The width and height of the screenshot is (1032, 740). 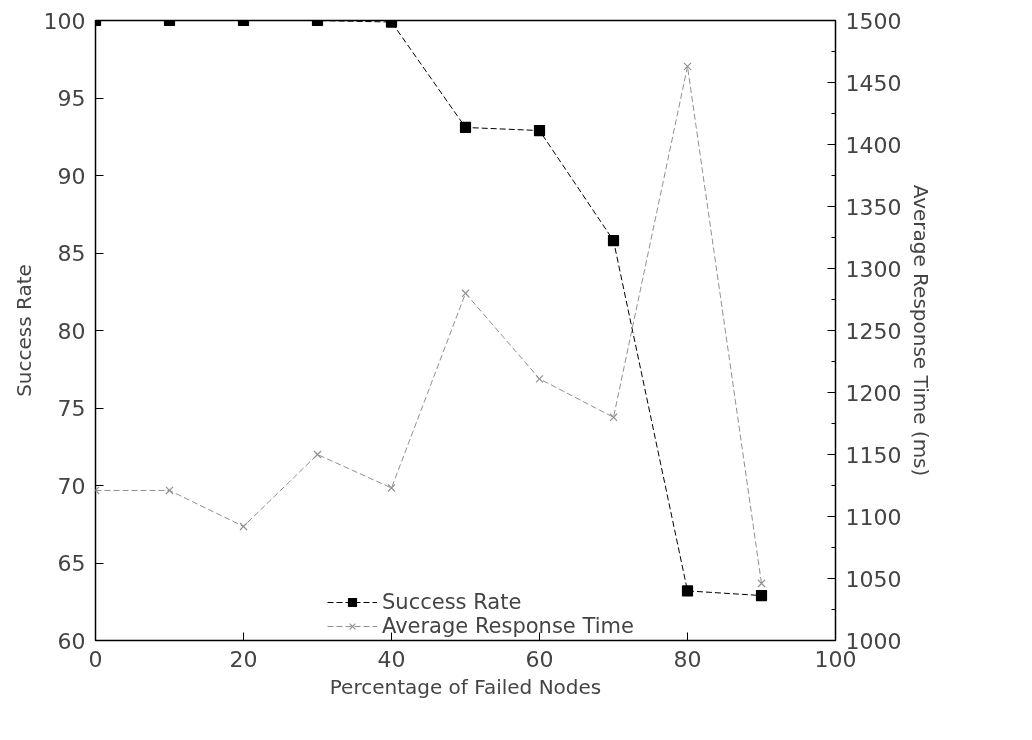 I want to click on x-tick-label: 0, so click(x=95, y=659).